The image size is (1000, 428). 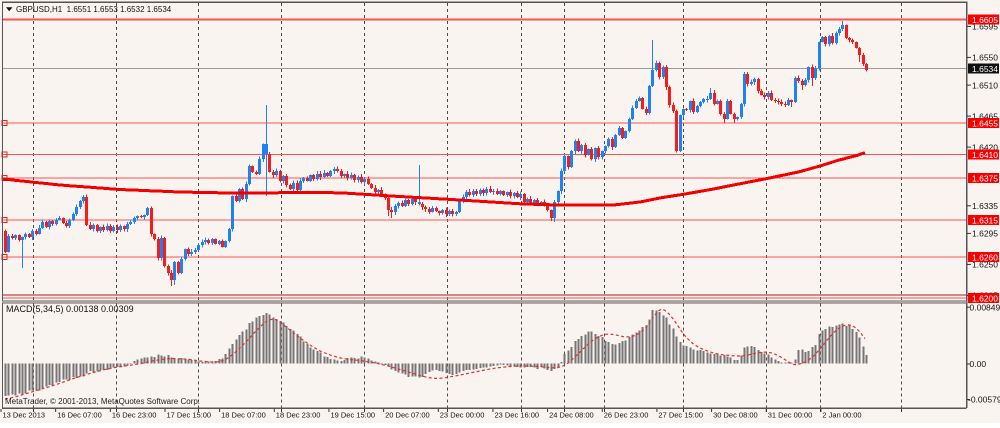 What do you see at coordinates (985, 206) in the screenshot?
I see `svg-text: 1.6335` at bounding box center [985, 206].